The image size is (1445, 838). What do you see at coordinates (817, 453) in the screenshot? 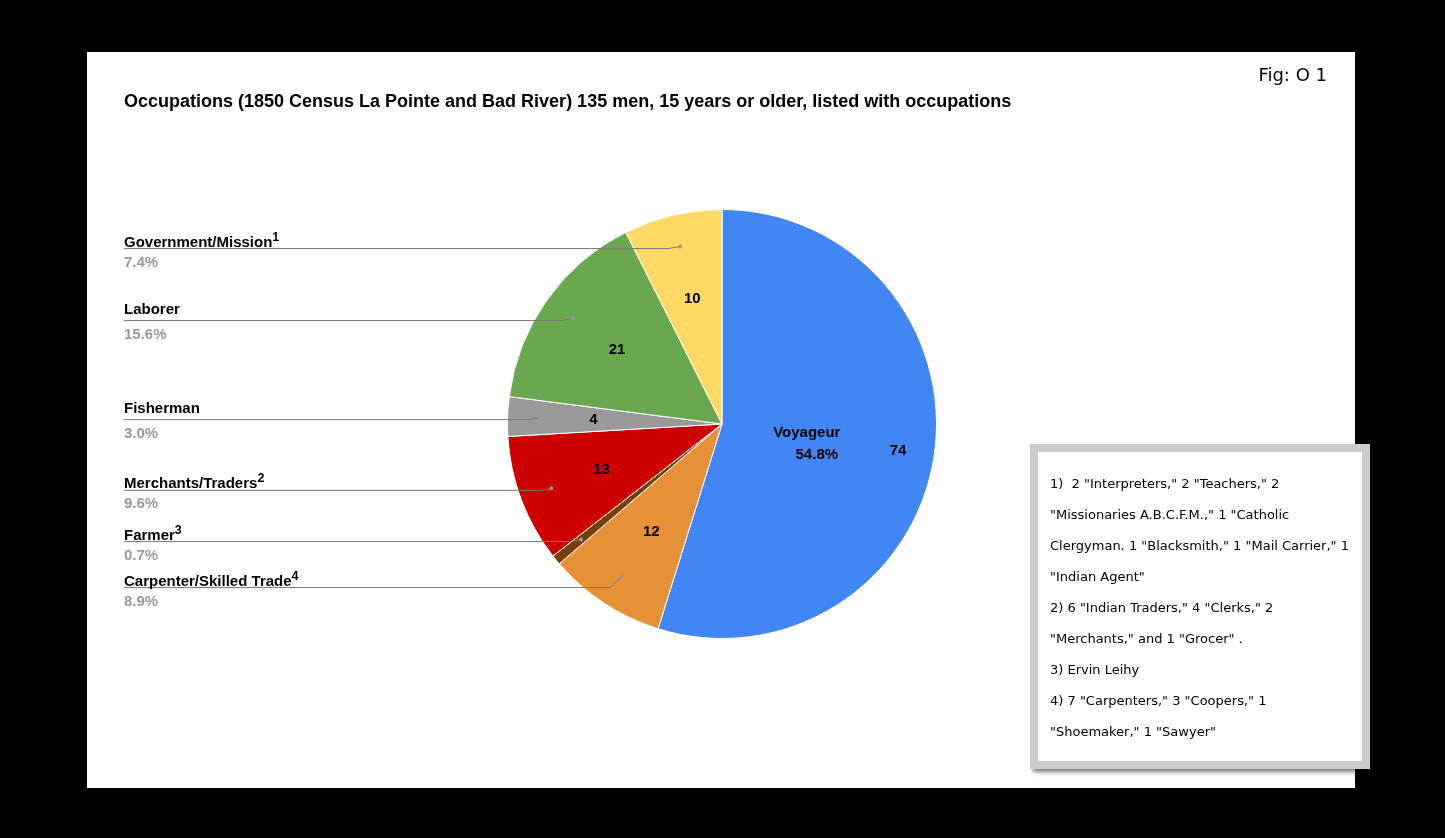
I see `text: 54.8%` at bounding box center [817, 453].